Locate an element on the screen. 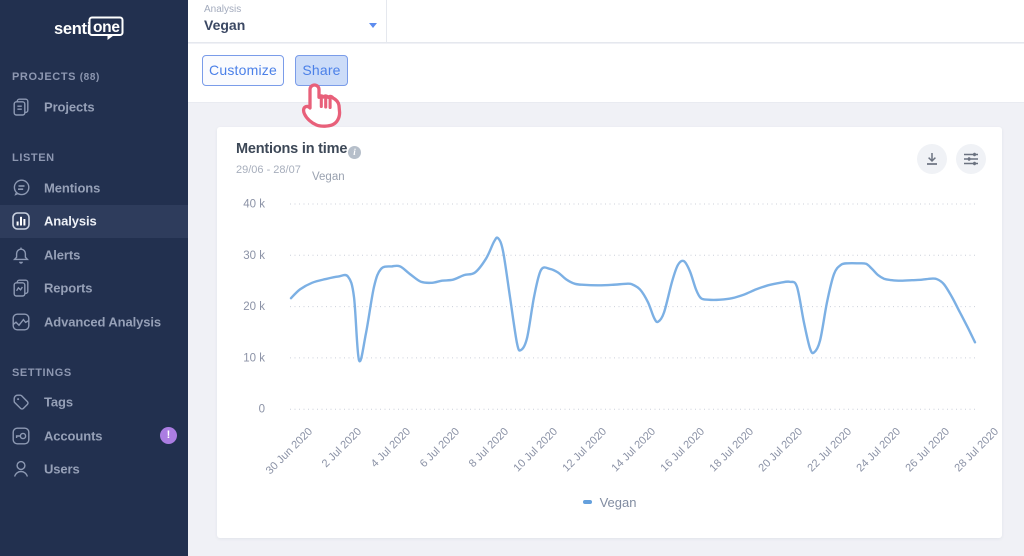 This screenshot has width=1024, height=556. svg-text: 22 Jul 2020 is located at coordinates (829, 450).